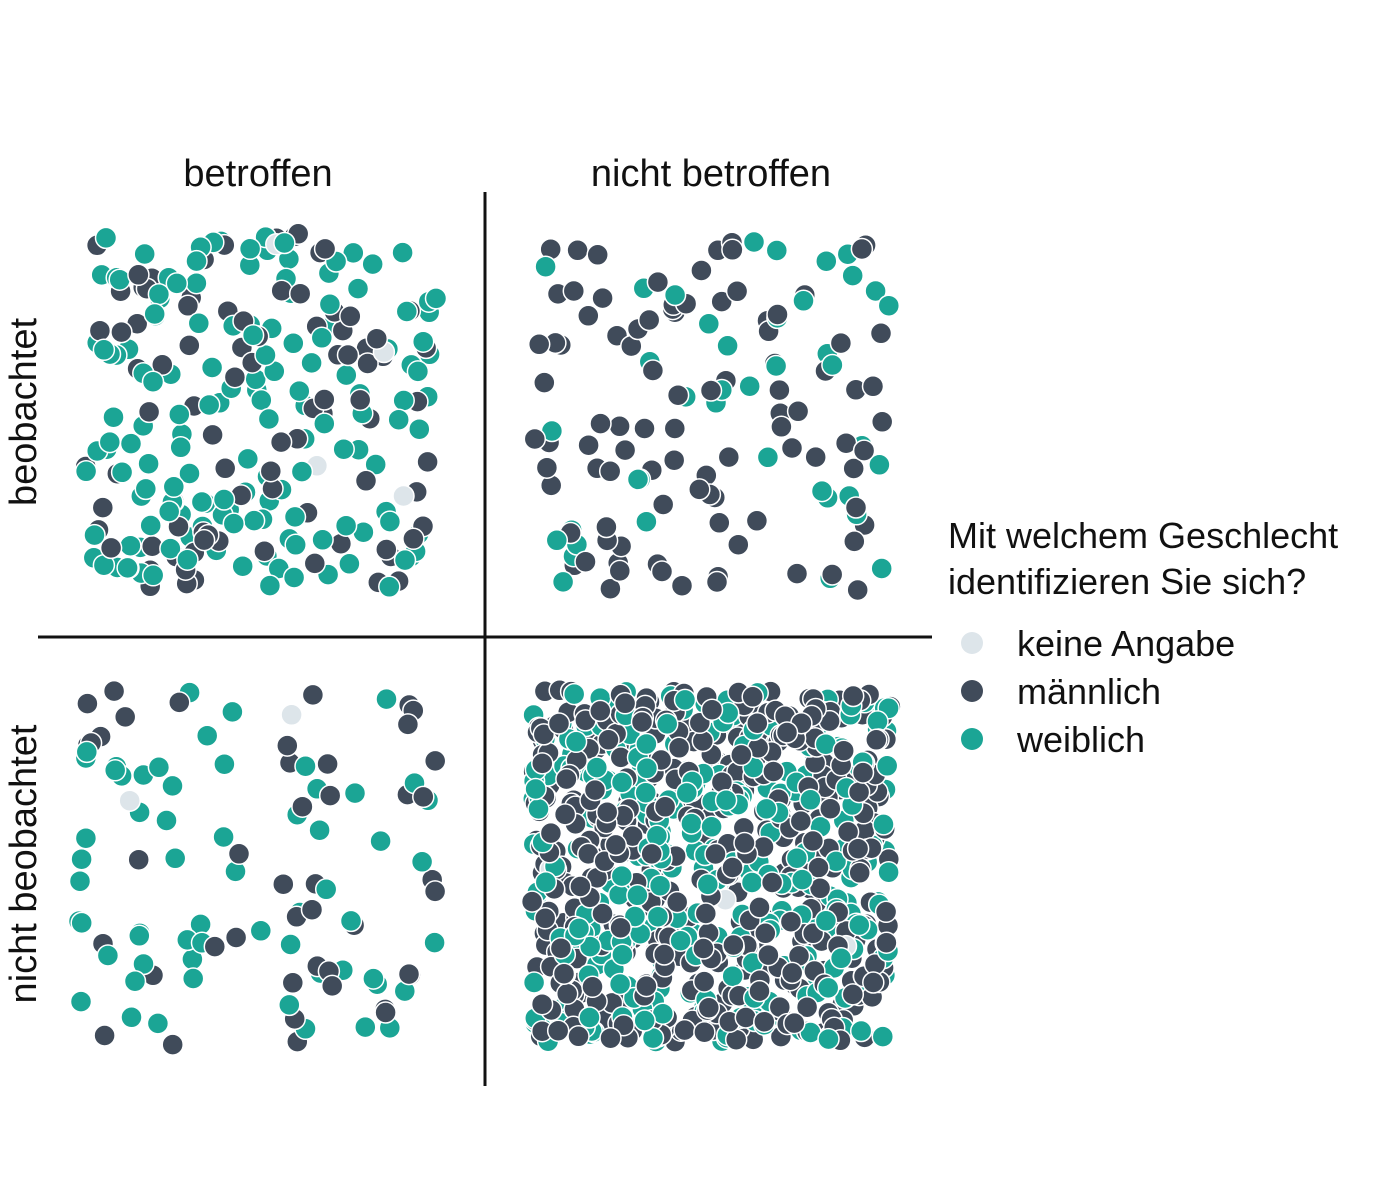 The height and width of the screenshot is (1200, 1400). What do you see at coordinates (711, 866) in the screenshot?
I see `quadrant-nicht-beobachtet-nicht-betroffen` at bounding box center [711, 866].